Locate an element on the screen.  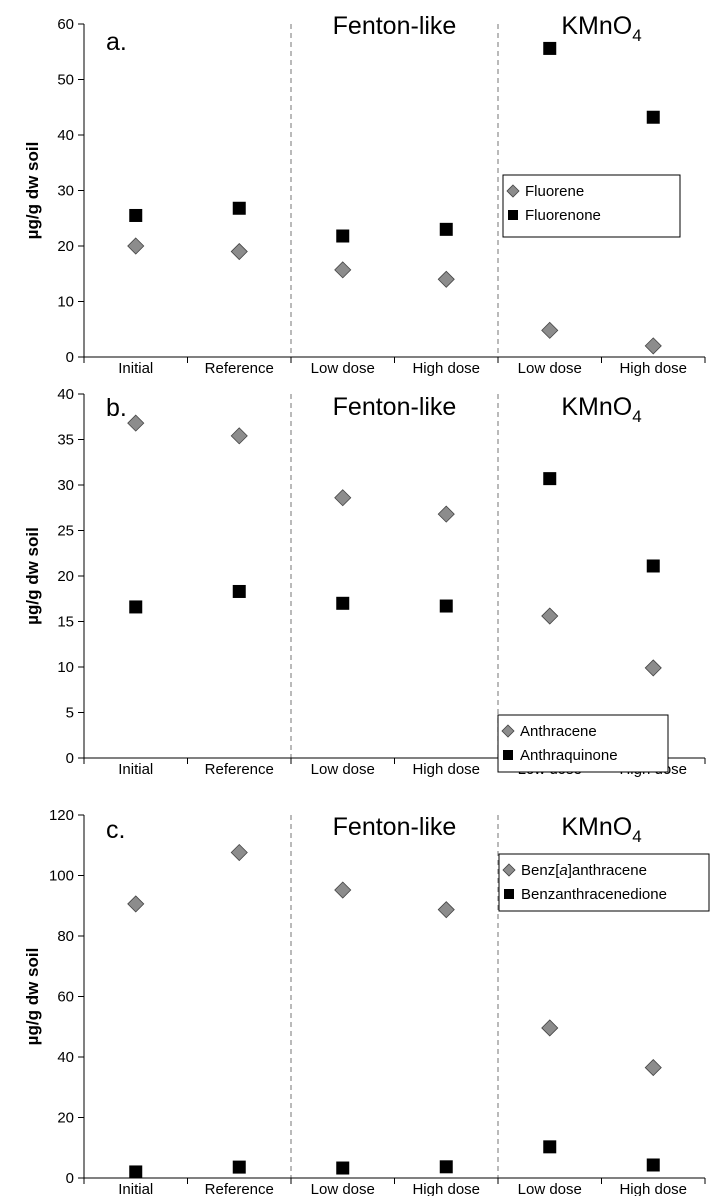
panel-label: c. is located at coordinates (115, 830).